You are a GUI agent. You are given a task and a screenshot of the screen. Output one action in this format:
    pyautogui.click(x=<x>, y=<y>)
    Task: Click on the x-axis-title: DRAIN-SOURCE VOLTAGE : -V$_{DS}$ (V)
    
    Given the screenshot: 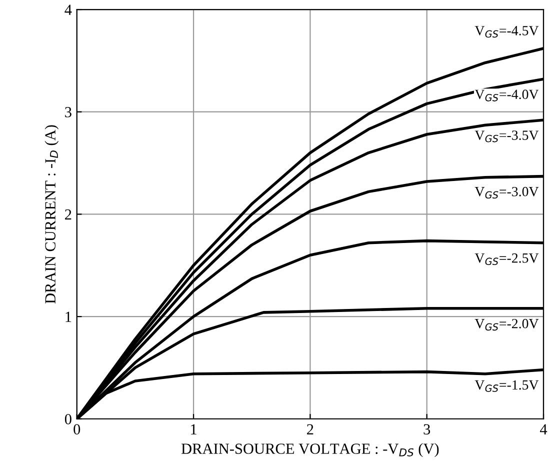 What is the action you would take?
    pyautogui.click(x=310, y=450)
    